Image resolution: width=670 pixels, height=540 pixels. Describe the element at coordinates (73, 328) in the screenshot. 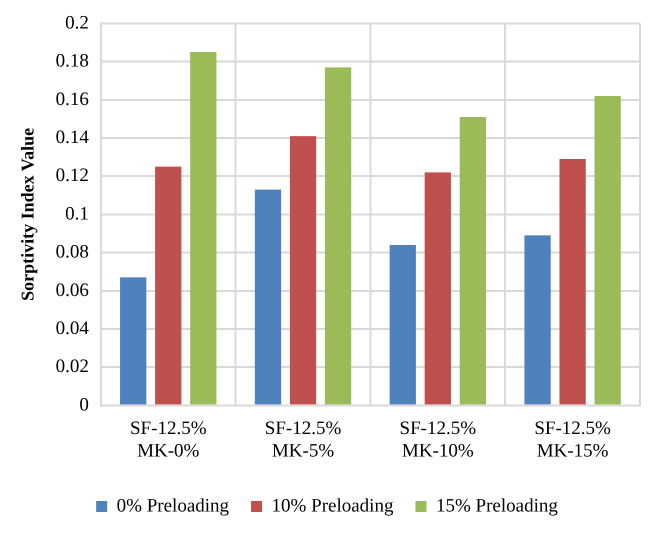

I see `y-tick-label: 0.04` at that location.